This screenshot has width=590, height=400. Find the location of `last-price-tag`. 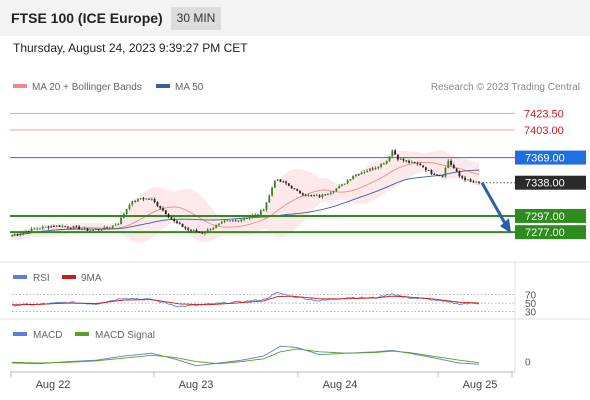

last-price-tag is located at coordinates (550, 182).